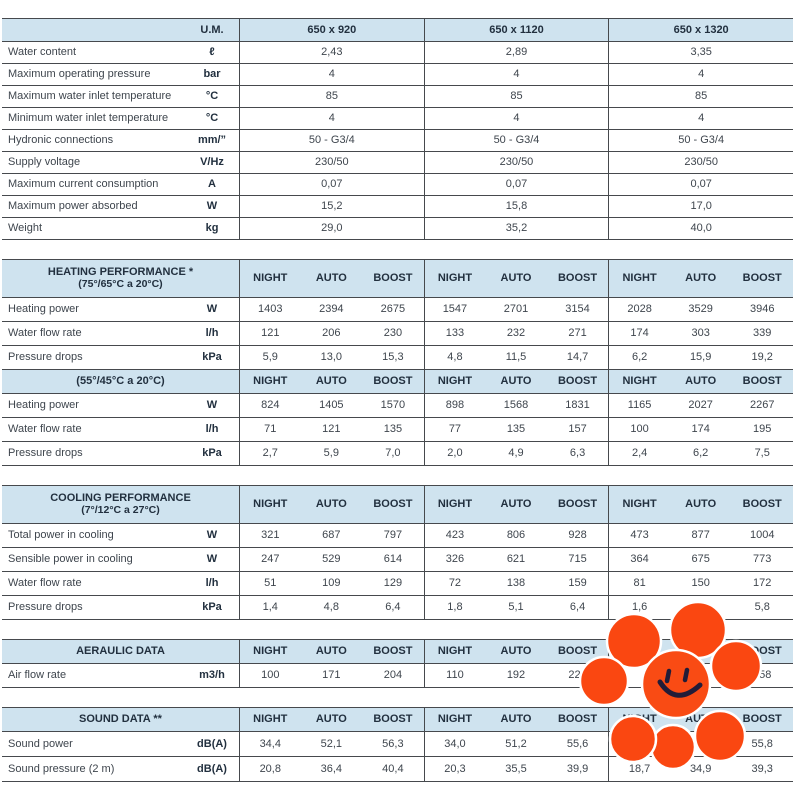 The height and width of the screenshot is (800, 800). What do you see at coordinates (270, 309) in the screenshot?
I see `spec-value: 1403` at bounding box center [270, 309].